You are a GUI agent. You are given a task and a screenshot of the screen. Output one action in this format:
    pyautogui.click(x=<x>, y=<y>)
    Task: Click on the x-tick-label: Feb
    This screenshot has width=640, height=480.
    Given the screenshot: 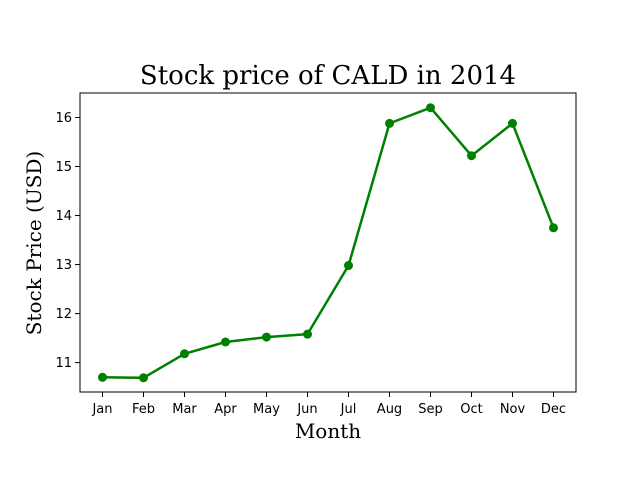 What is the action you would take?
    pyautogui.click(x=143, y=409)
    